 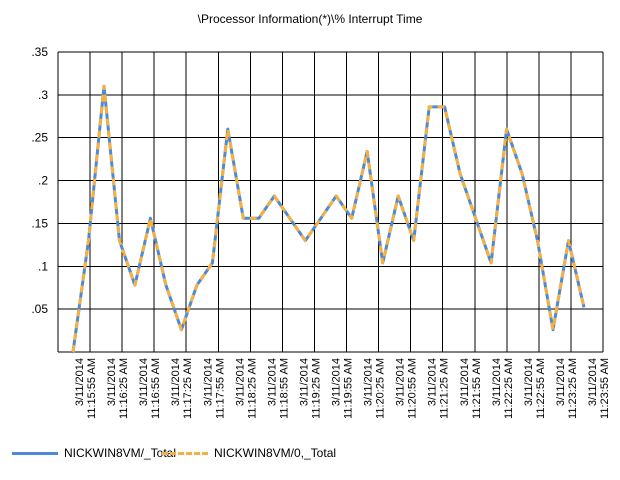 I want to click on x-tick-label: 3/11/2014 11:22:55 AM, so click(x=535, y=388).